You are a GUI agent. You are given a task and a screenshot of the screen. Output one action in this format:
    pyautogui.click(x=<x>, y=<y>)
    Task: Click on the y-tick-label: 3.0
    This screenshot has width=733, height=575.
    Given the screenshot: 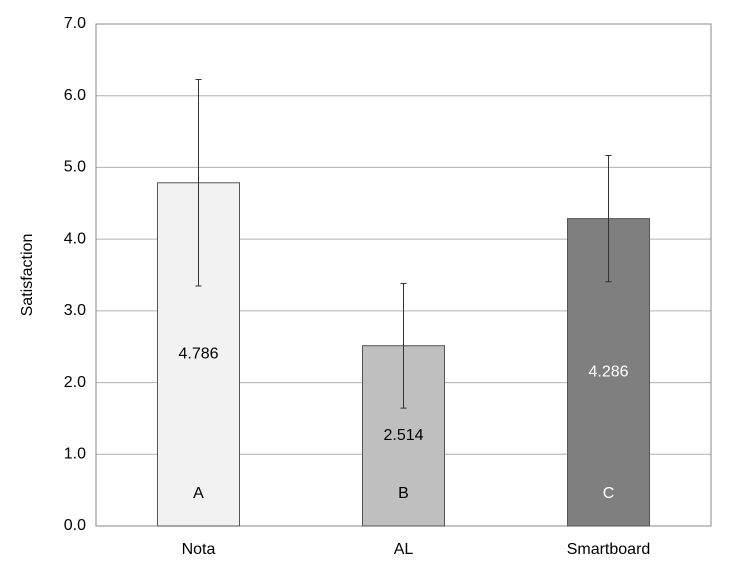 What is the action you would take?
    pyautogui.click(x=75, y=310)
    